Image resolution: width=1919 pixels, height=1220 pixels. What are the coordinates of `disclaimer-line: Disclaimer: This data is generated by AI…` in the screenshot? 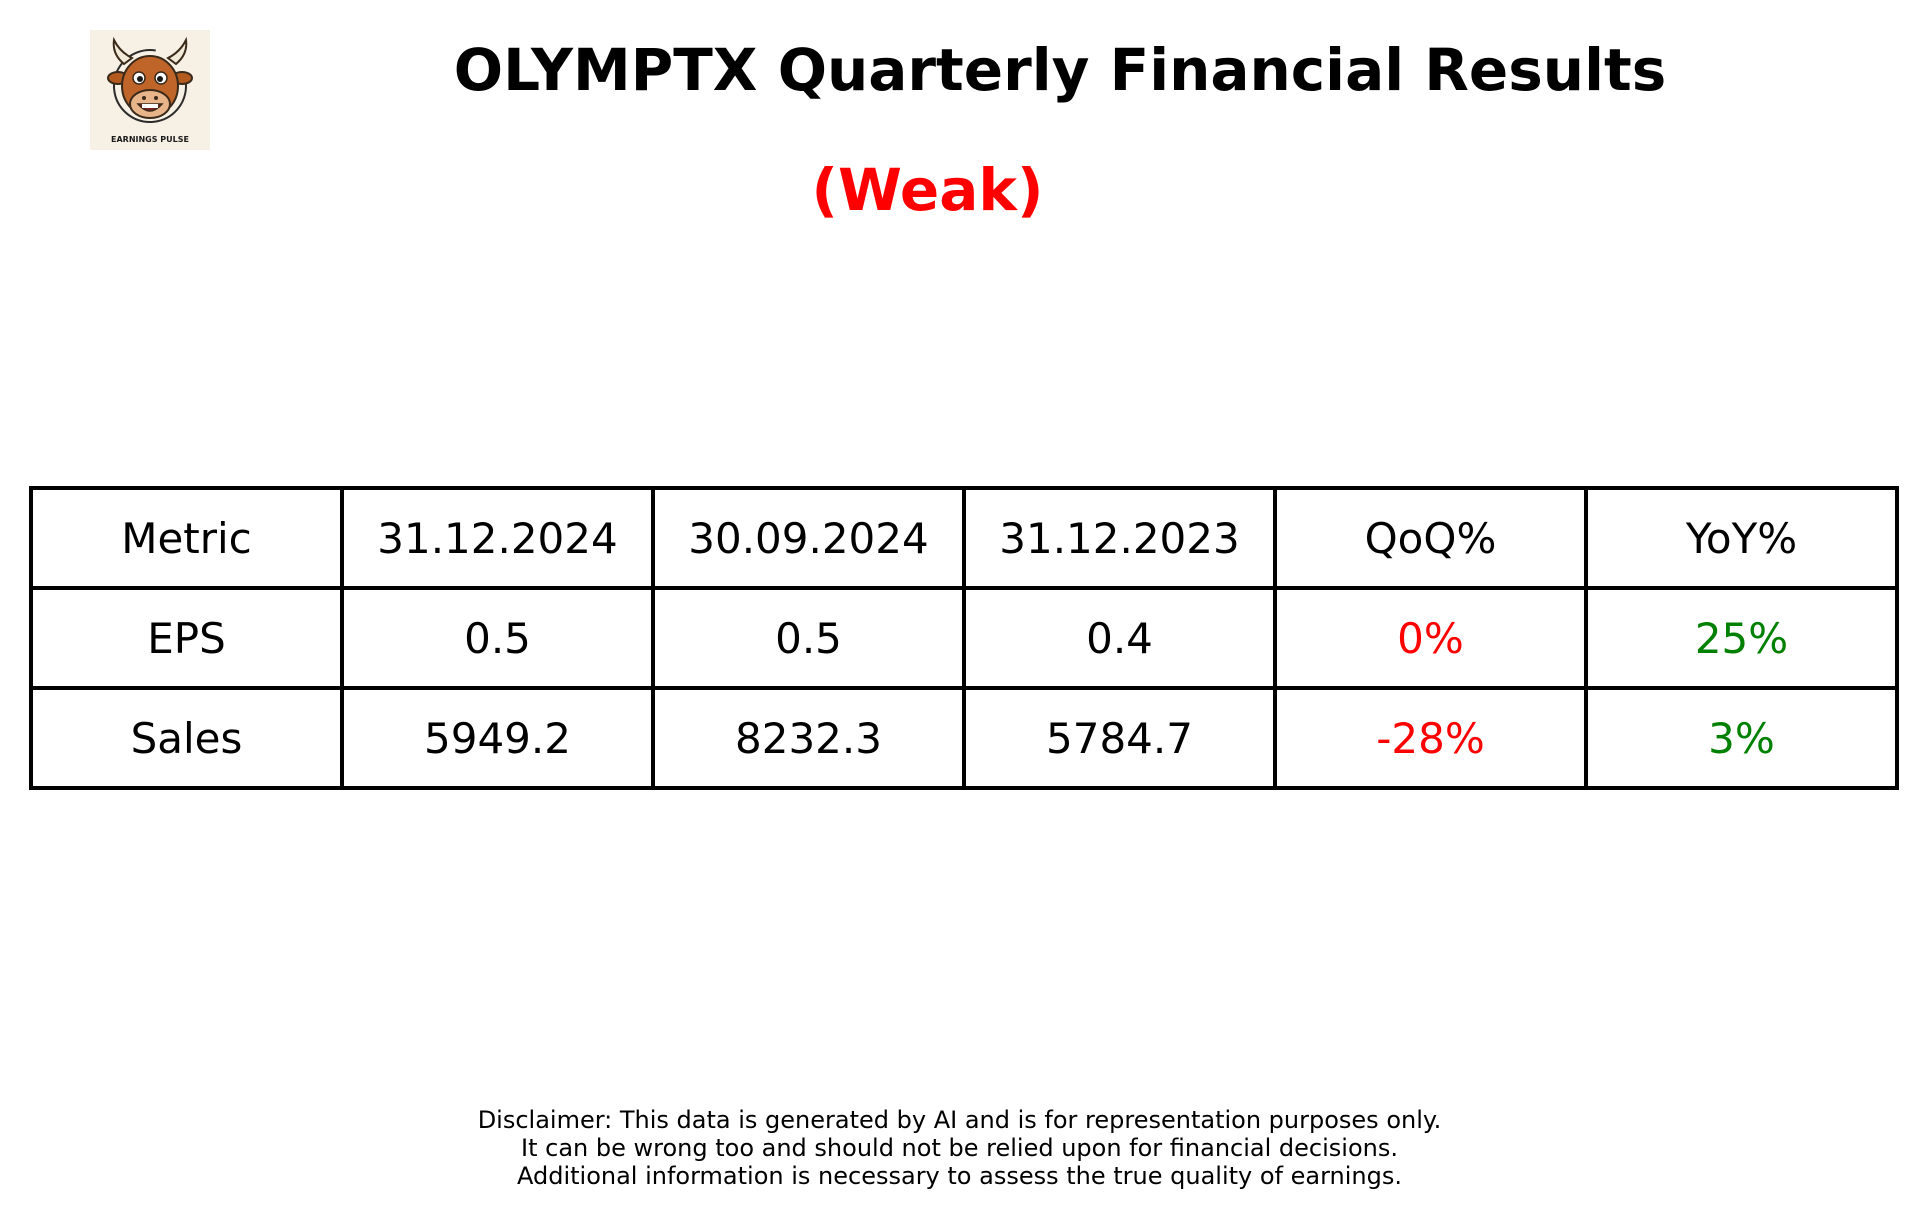 It's located at (959, 1120).